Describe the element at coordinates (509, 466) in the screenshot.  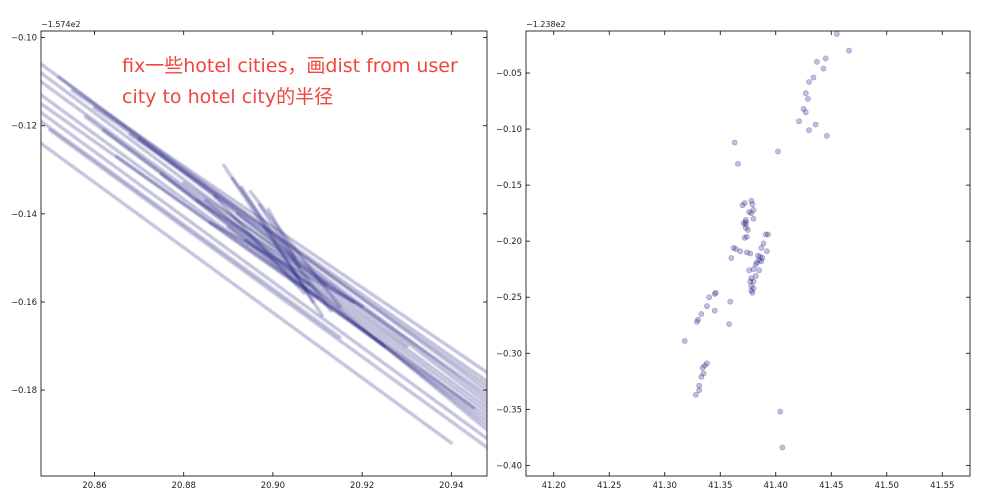
I see `y-tick-label: −0.40` at that location.